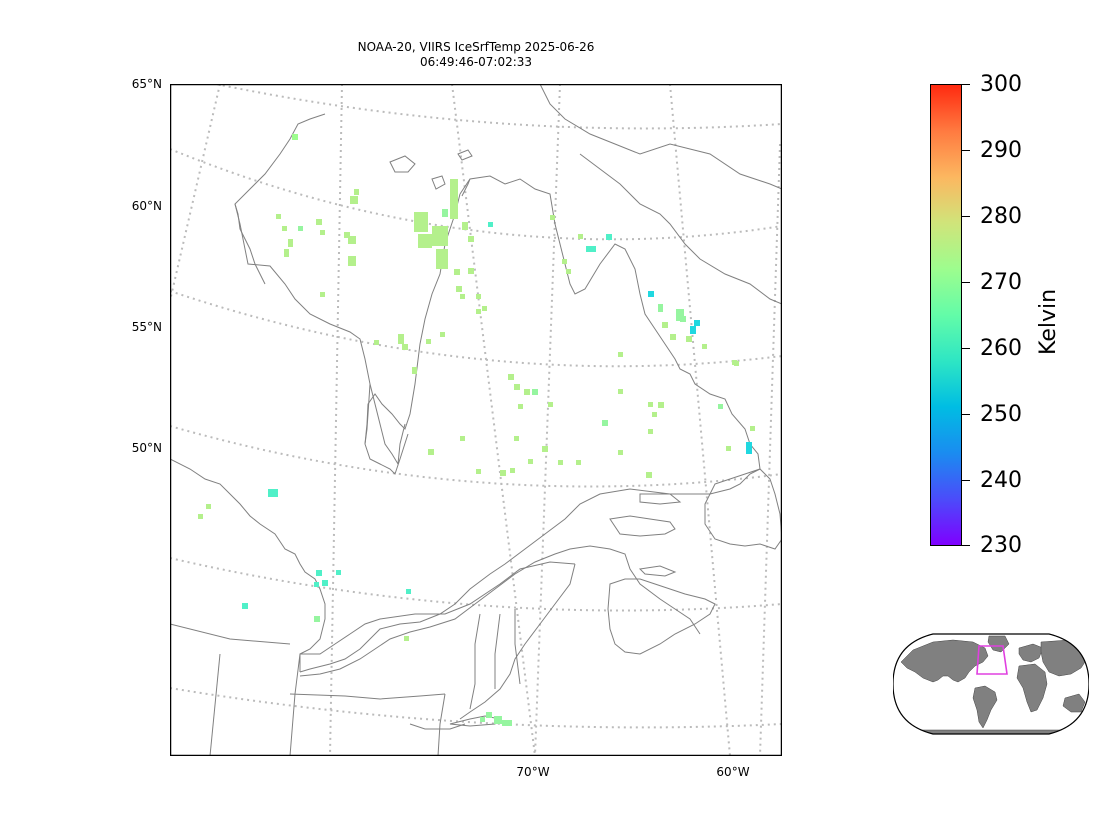 The height and width of the screenshot is (840, 1120). I want to click on pei, so click(657, 571).